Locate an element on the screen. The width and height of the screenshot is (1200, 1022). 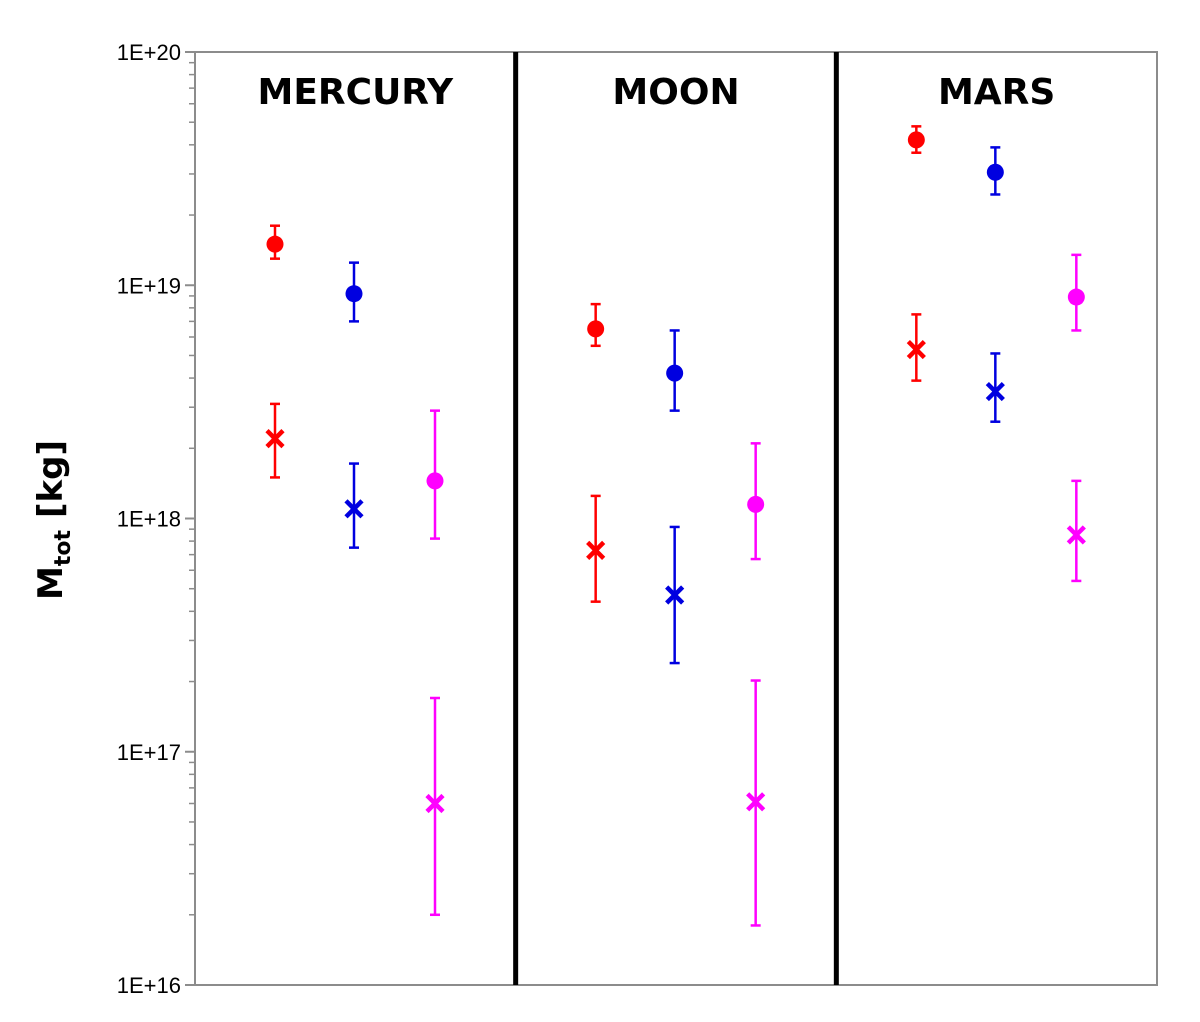
panel-labels: MERCURY MOON MARS is located at coordinates (657, 92).